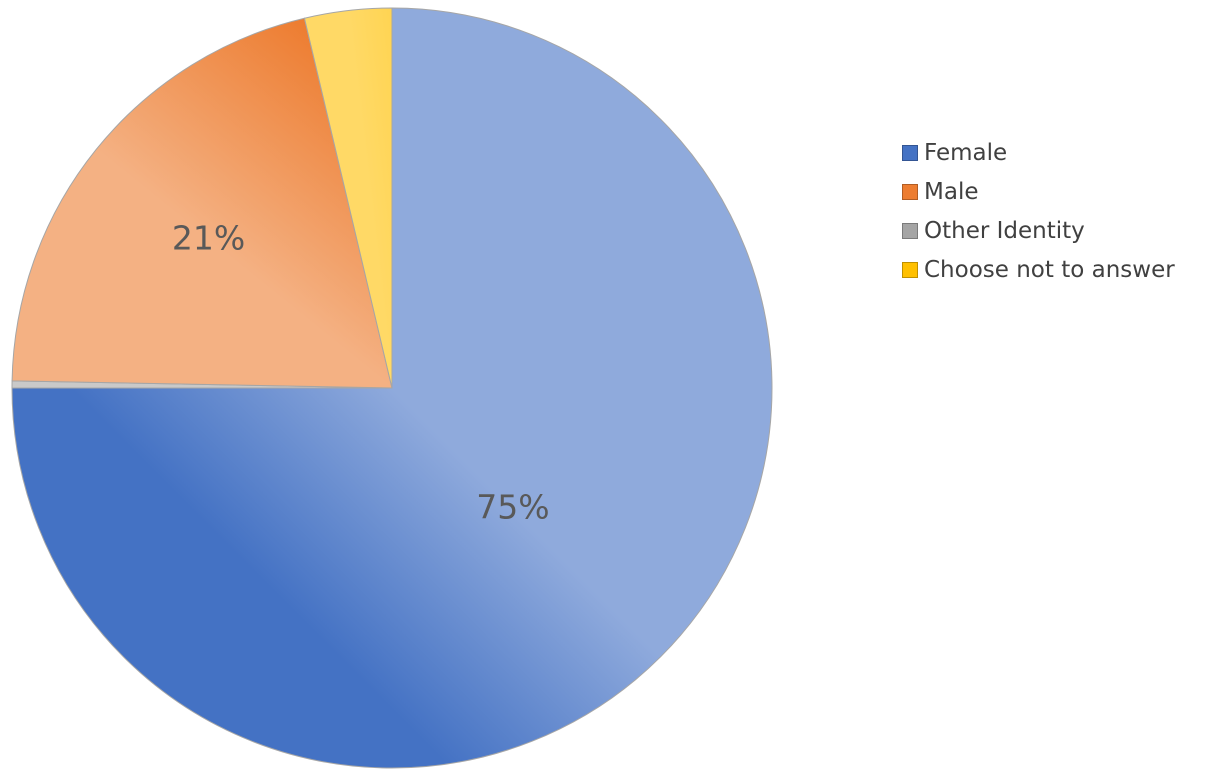 This screenshot has width=1215, height=769. I want to click on legend-swatch-other-identity, so click(910, 231).